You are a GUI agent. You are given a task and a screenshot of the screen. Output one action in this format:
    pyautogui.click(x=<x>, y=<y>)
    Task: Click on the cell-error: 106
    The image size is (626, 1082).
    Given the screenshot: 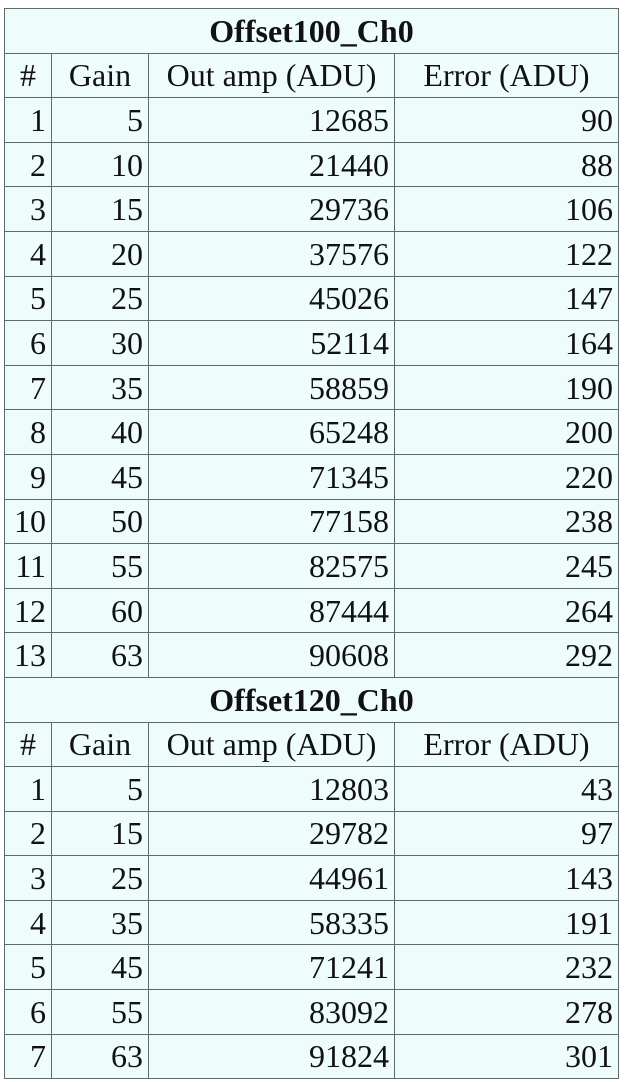 What is the action you would take?
    pyautogui.click(x=506, y=209)
    